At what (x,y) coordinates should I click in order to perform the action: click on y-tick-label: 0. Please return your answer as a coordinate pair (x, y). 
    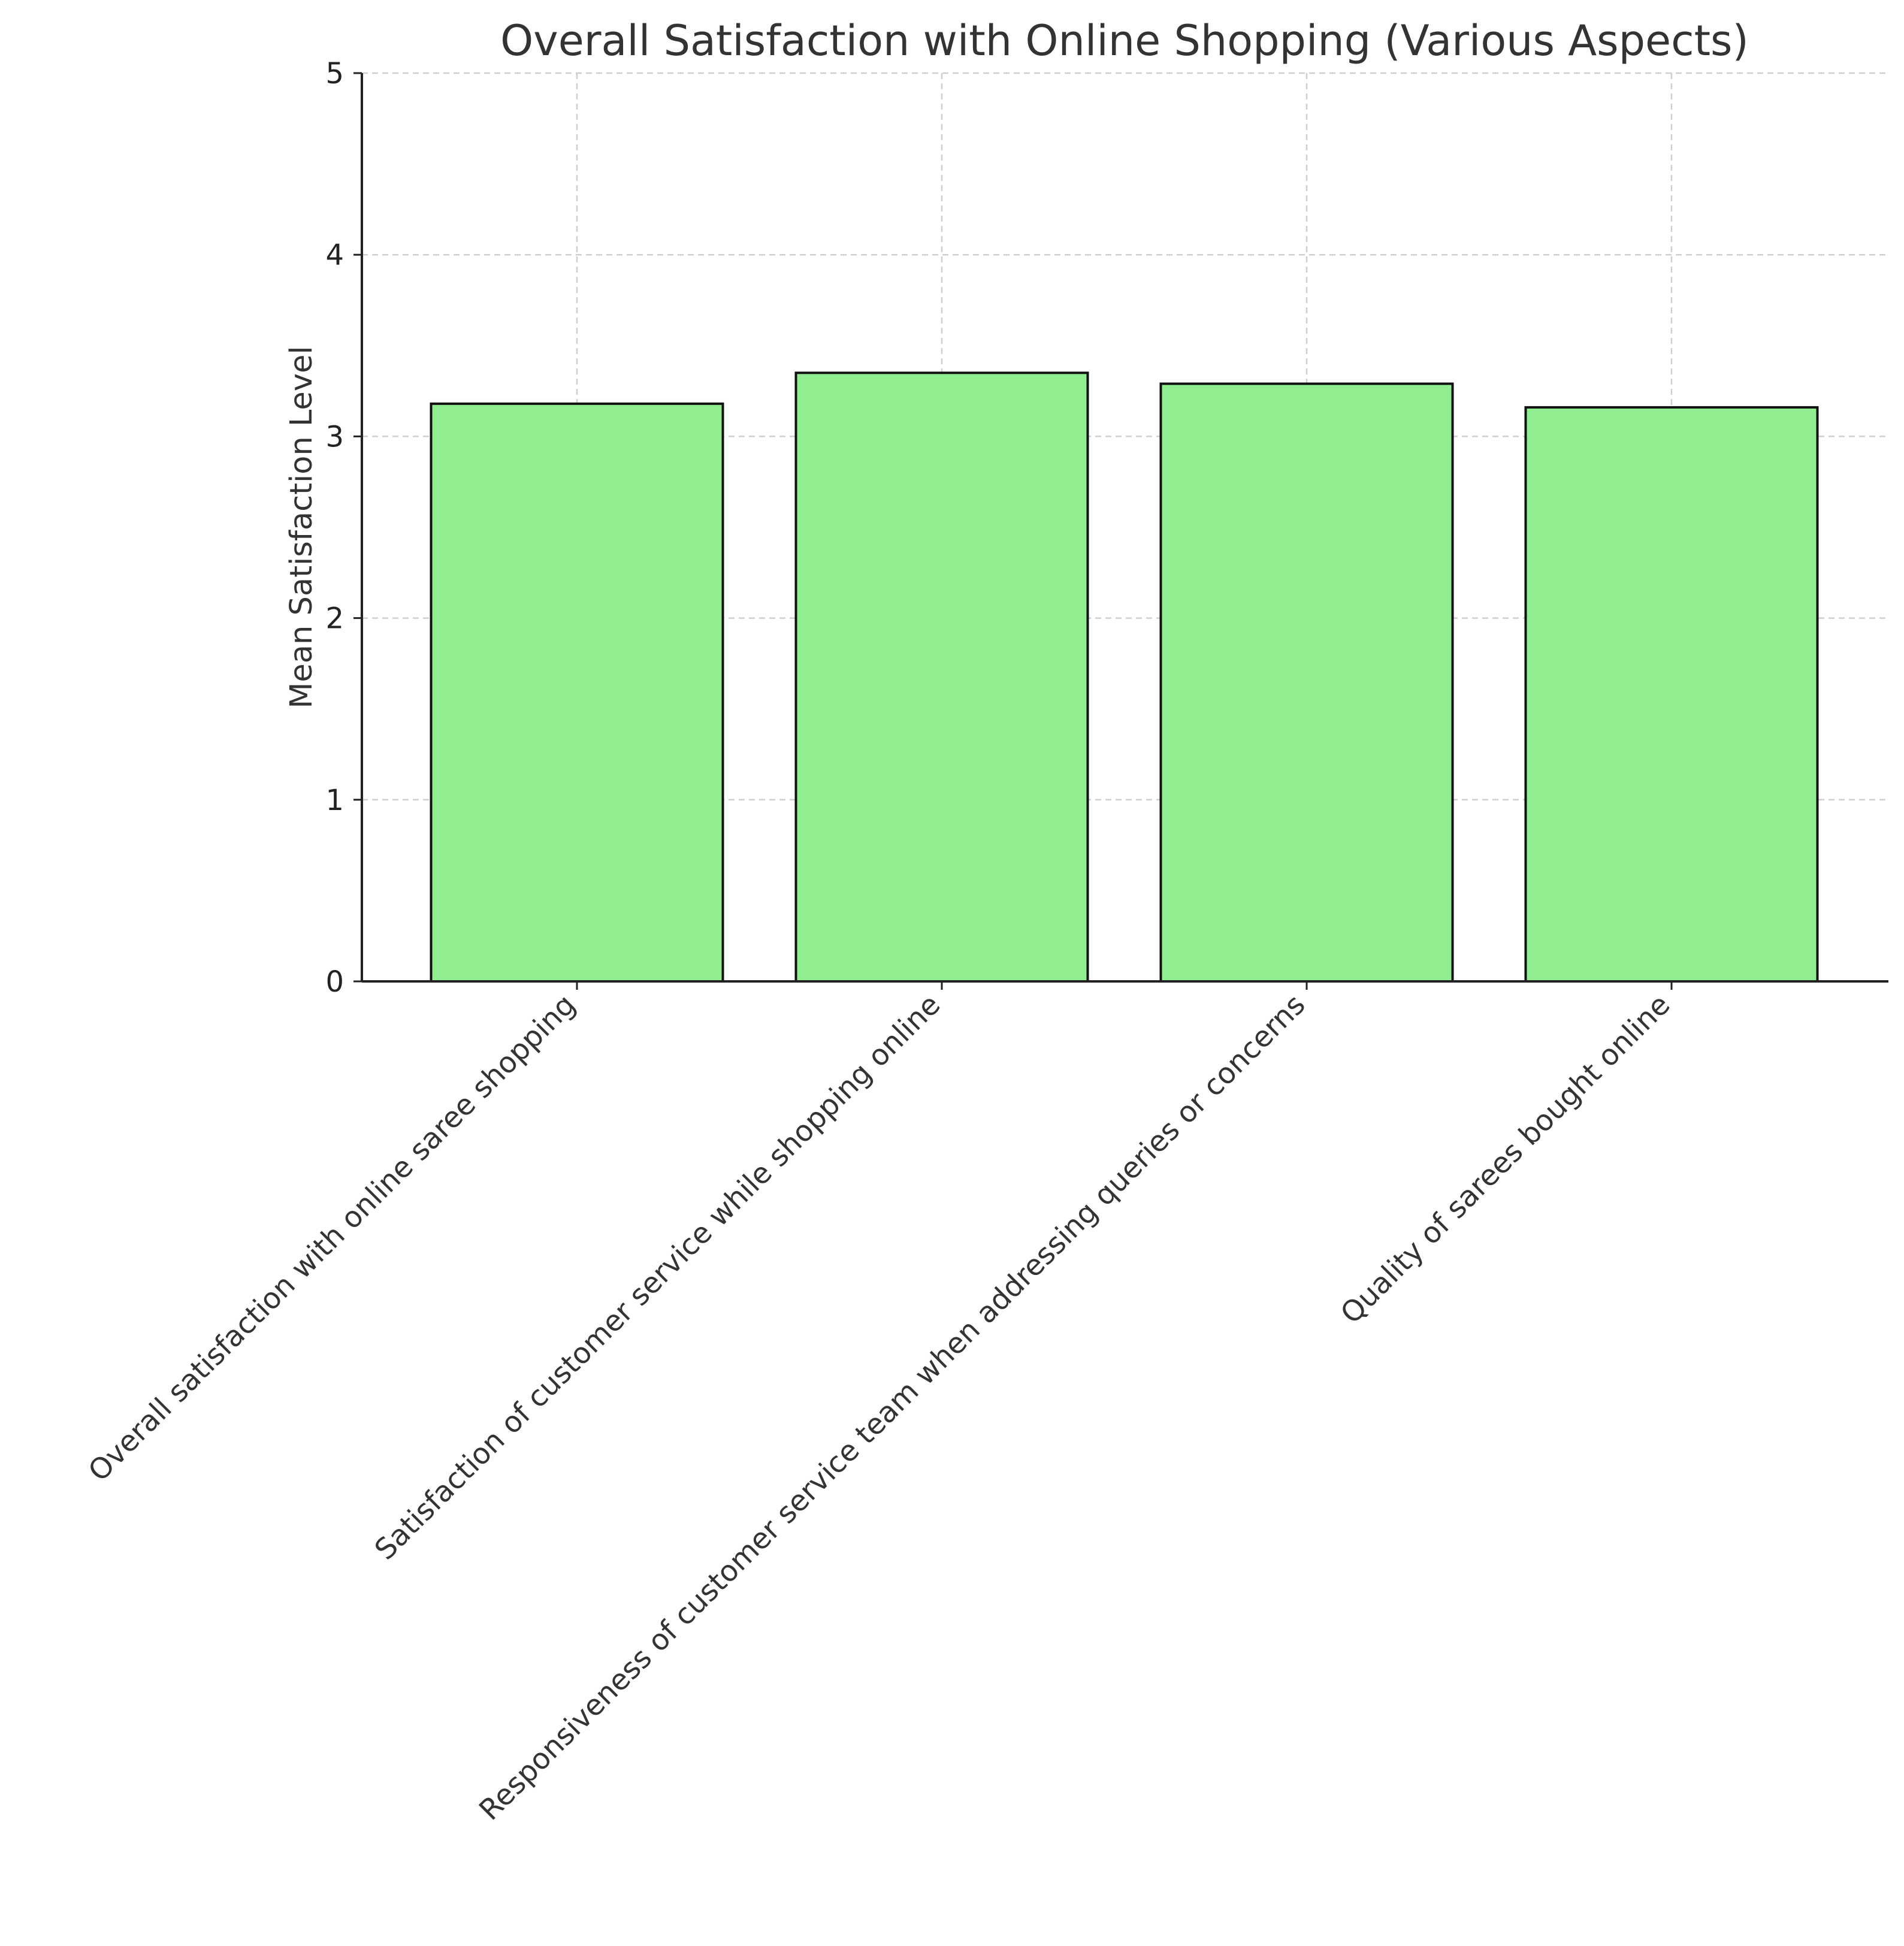
    Looking at the image, I should click on (334, 982).